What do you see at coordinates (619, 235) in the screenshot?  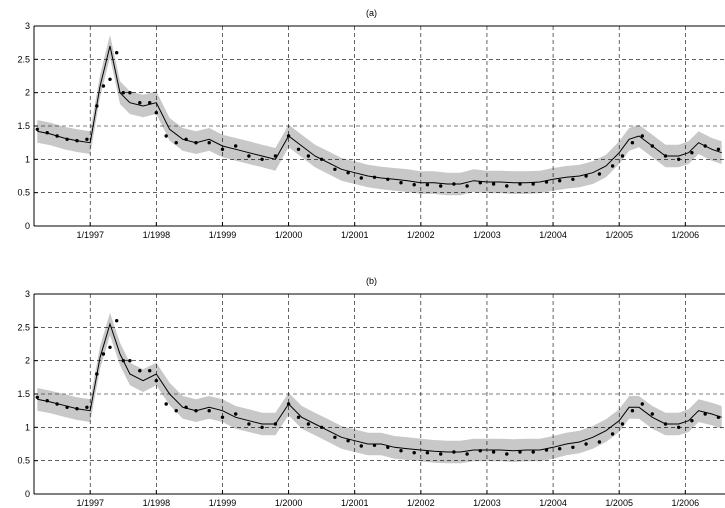 I see `x-tick-label: 1/2005` at bounding box center [619, 235].